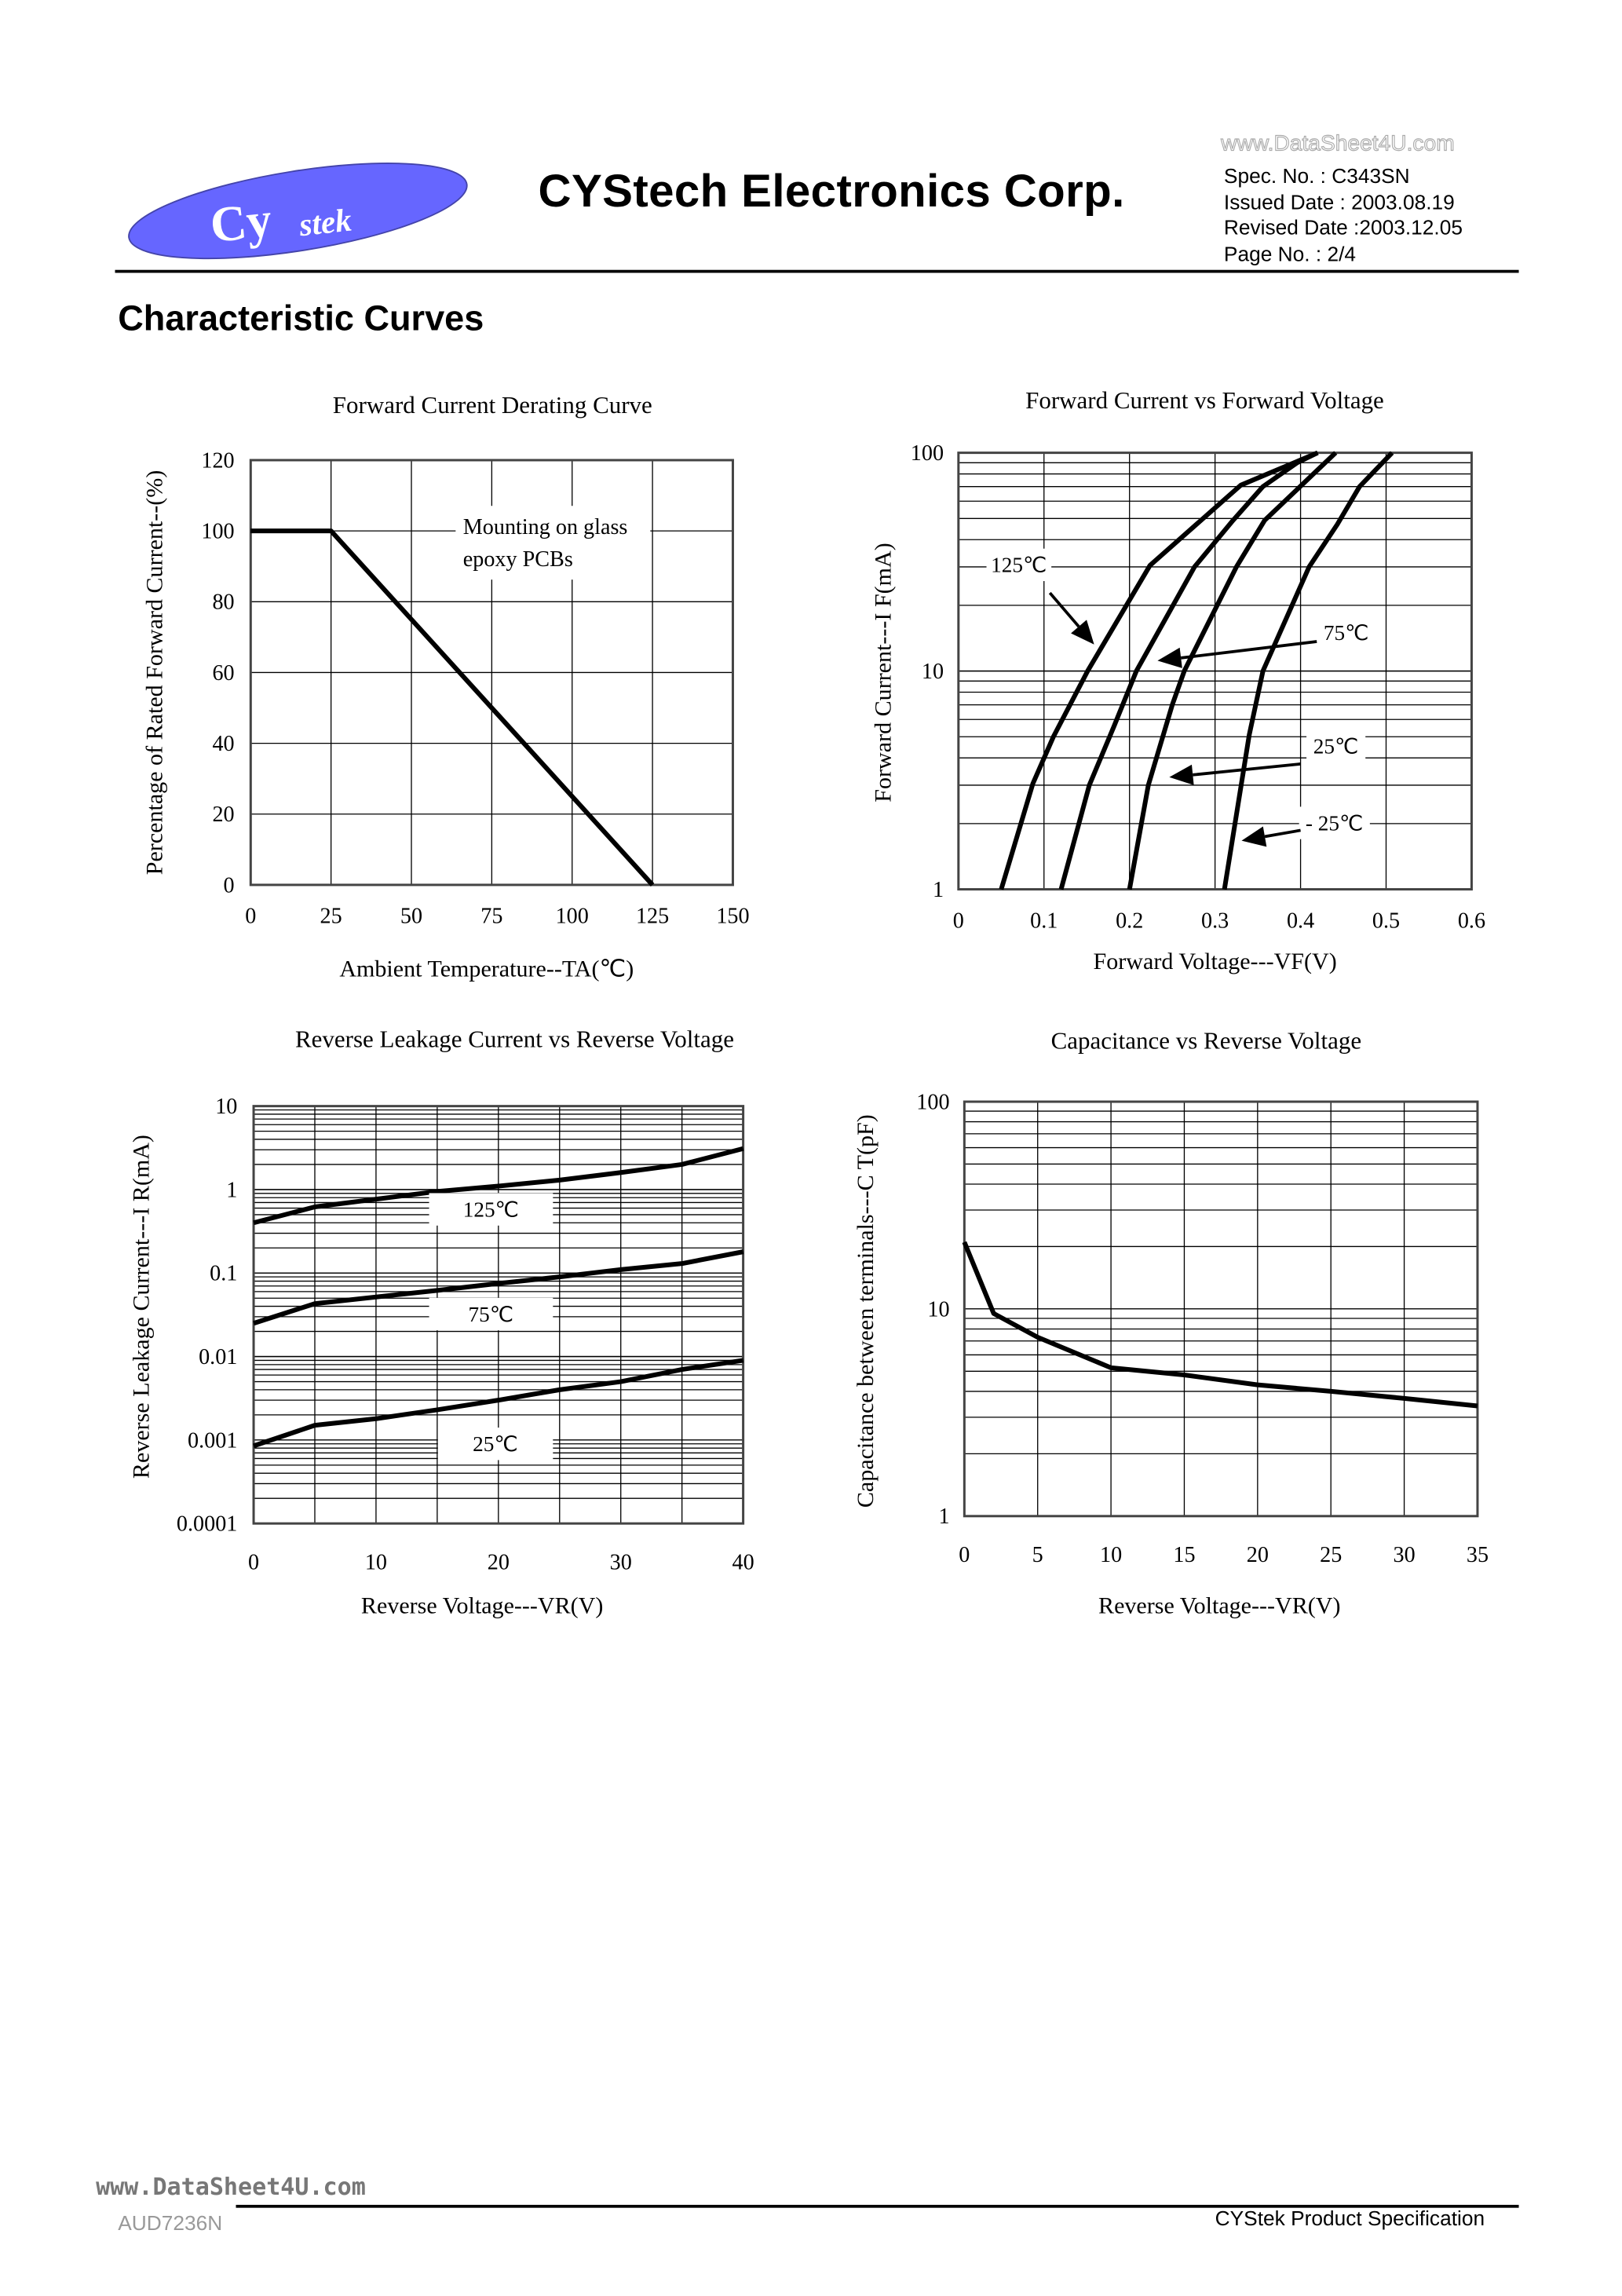 This screenshot has height=2296, width=1622. I want to click on annotation-mounting: Mounting on glass epoxy PCBs, so click(553, 543).